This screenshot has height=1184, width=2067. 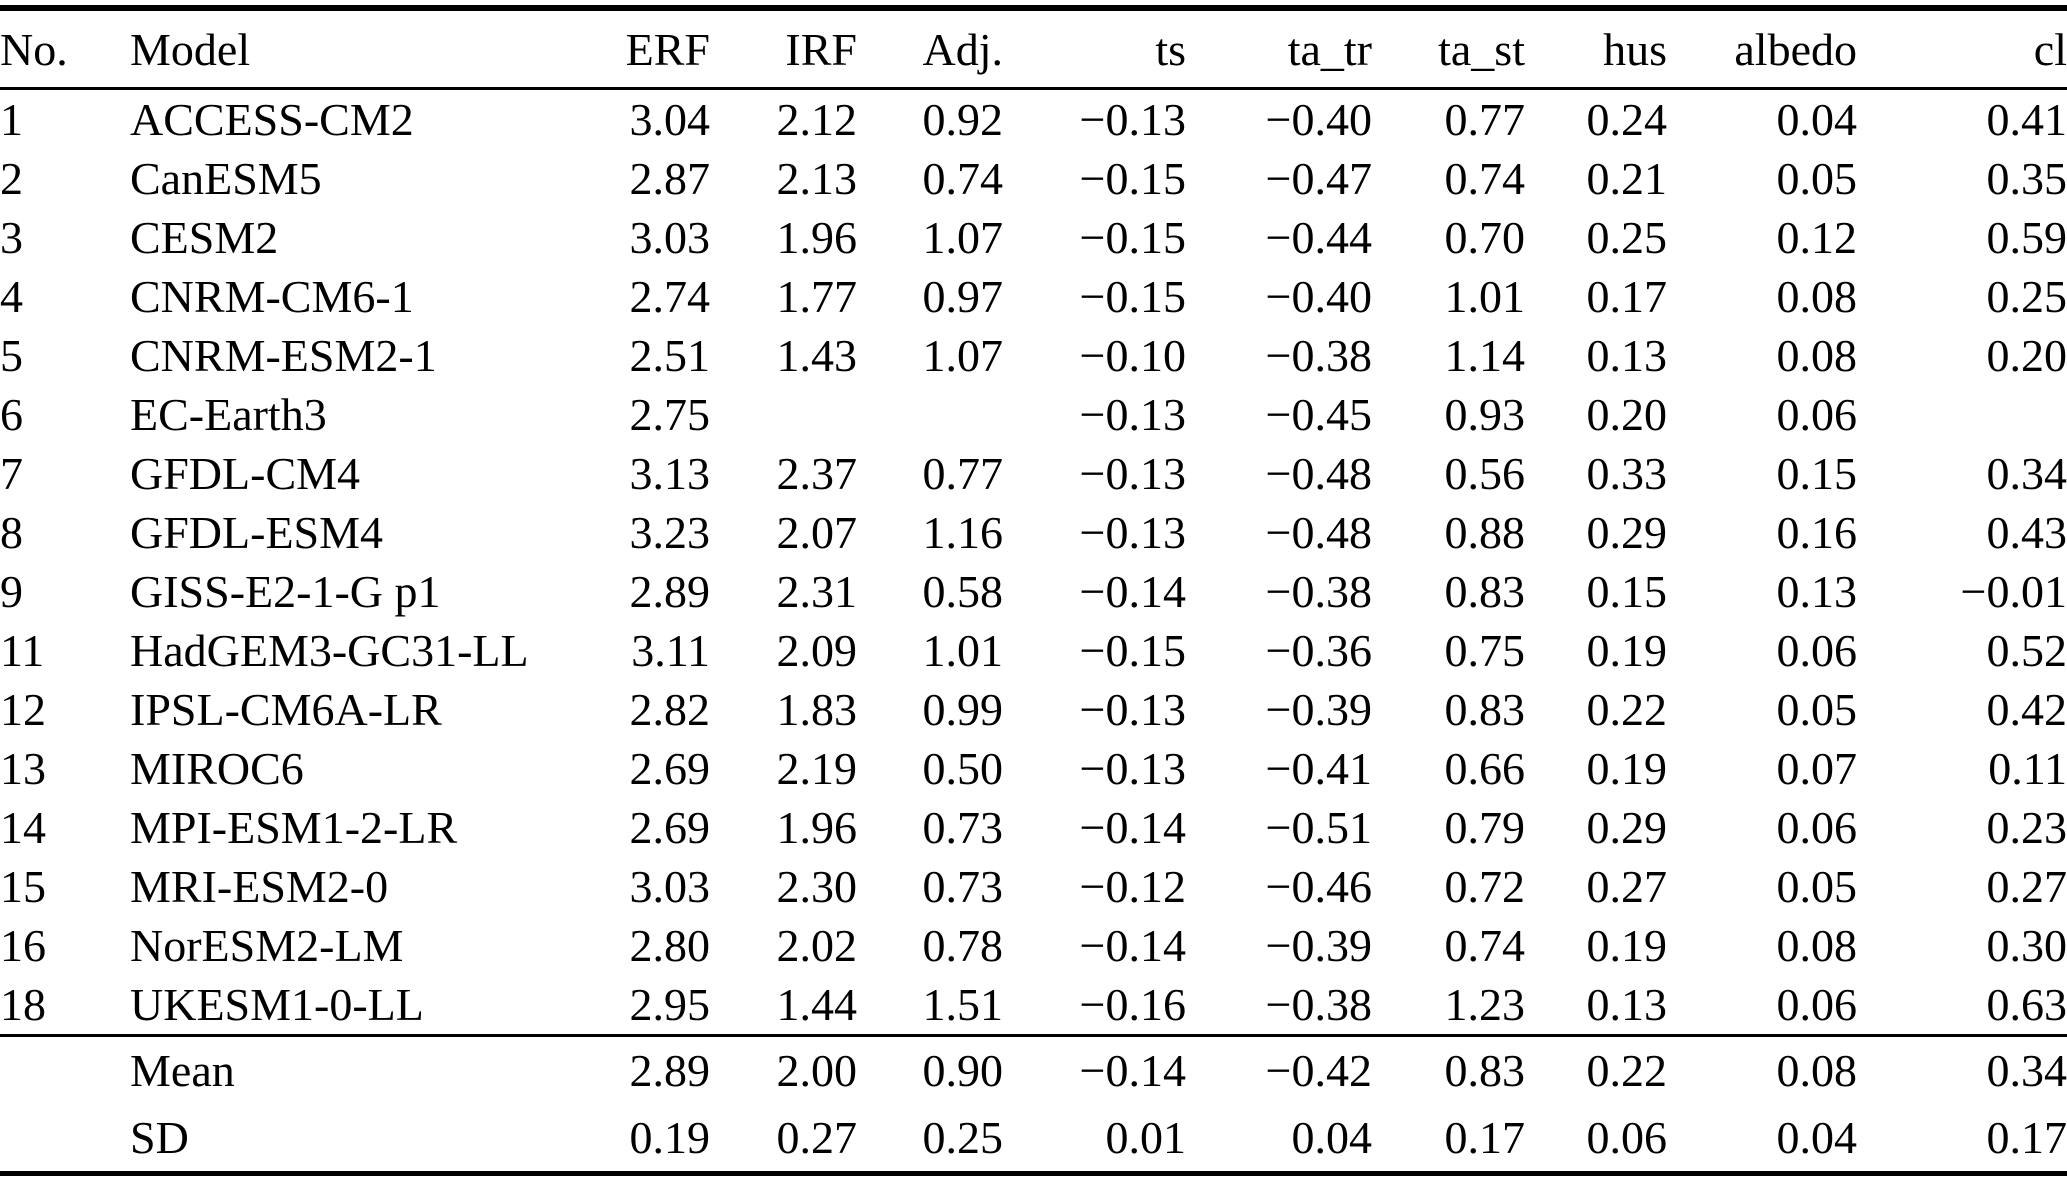 What do you see at coordinates (1485, 532) in the screenshot?
I see `cell-ta_st: 0.88` at bounding box center [1485, 532].